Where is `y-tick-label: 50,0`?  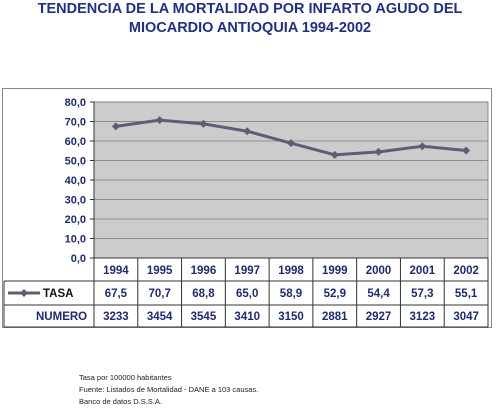 y-tick-label: 50,0 is located at coordinates (75, 162).